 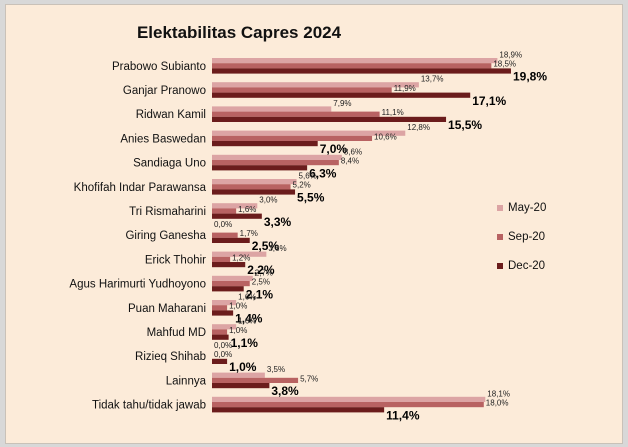 What do you see at coordinates (298, 410) in the screenshot?
I see `bar-dec-20-tidak-tahu-tidak-jawab` at bounding box center [298, 410].